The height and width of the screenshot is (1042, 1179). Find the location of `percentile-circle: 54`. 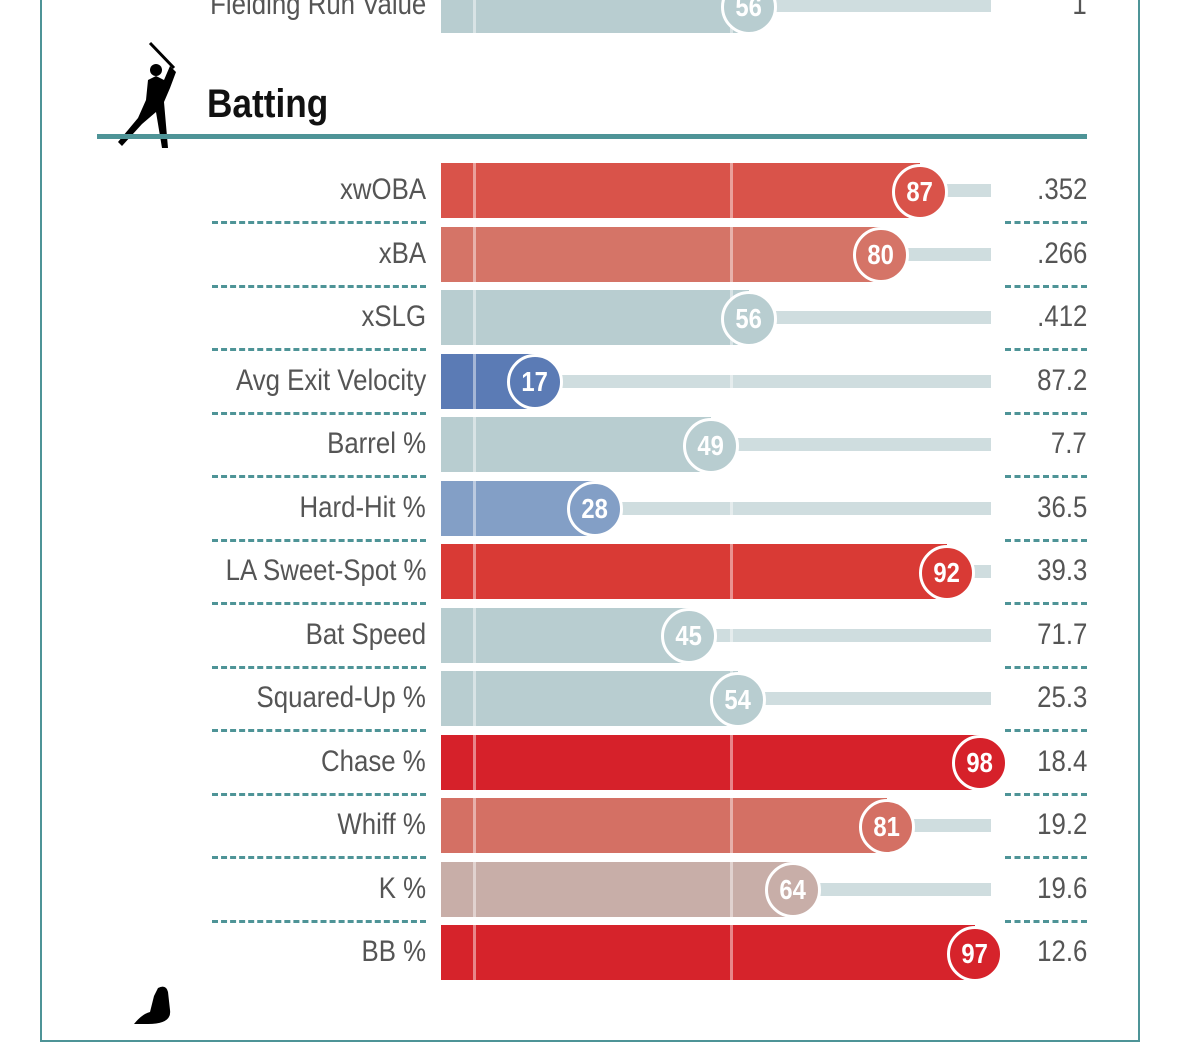

percentile-circle: 54 is located at coordinates (738, 699).